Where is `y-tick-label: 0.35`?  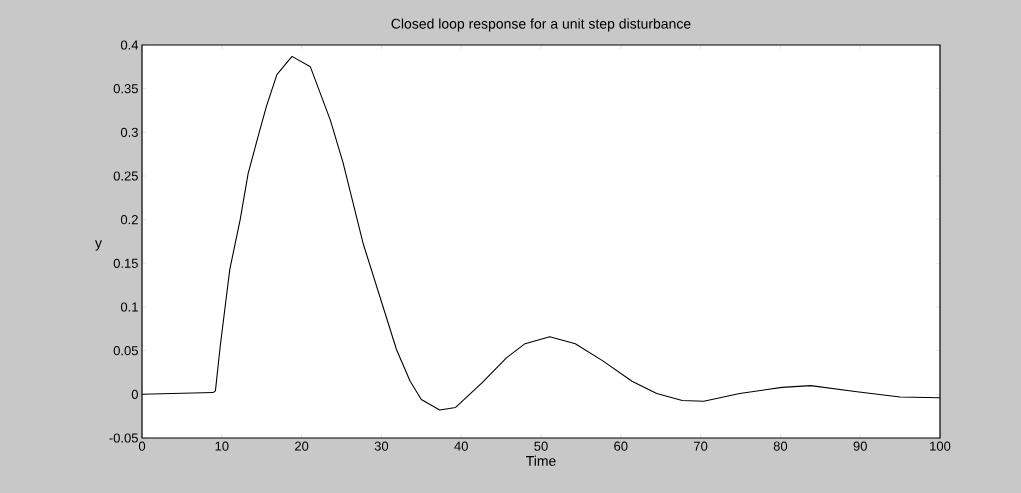 y-tick-label: 0.35 is located at coordinates (125, 89).